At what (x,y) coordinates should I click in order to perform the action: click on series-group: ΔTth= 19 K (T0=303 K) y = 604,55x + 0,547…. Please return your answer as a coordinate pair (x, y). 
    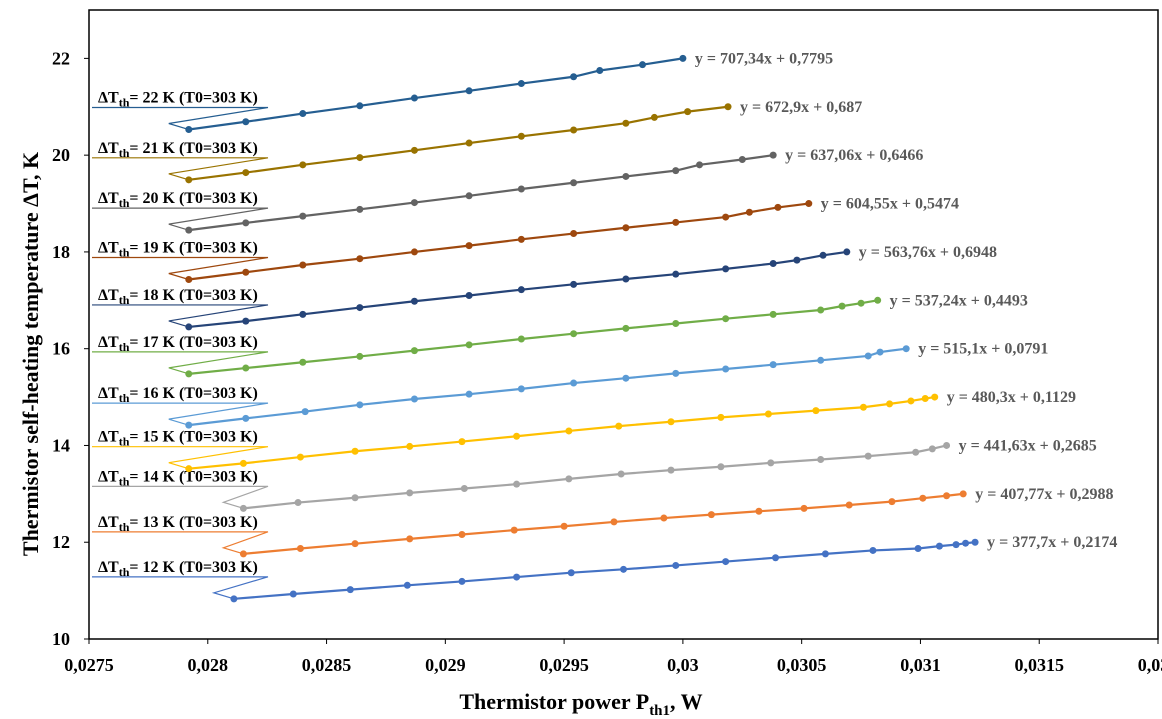
    Looking at the image, I should click on (525, 240).